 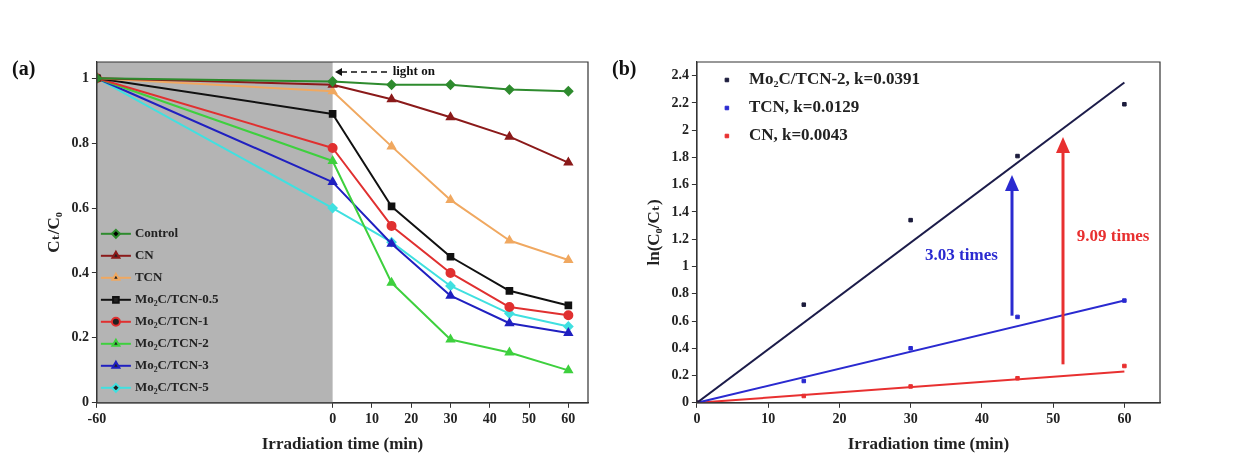 I want to click on legend-label: Mo₂C/TCN-2, so click(x=171, y=343).